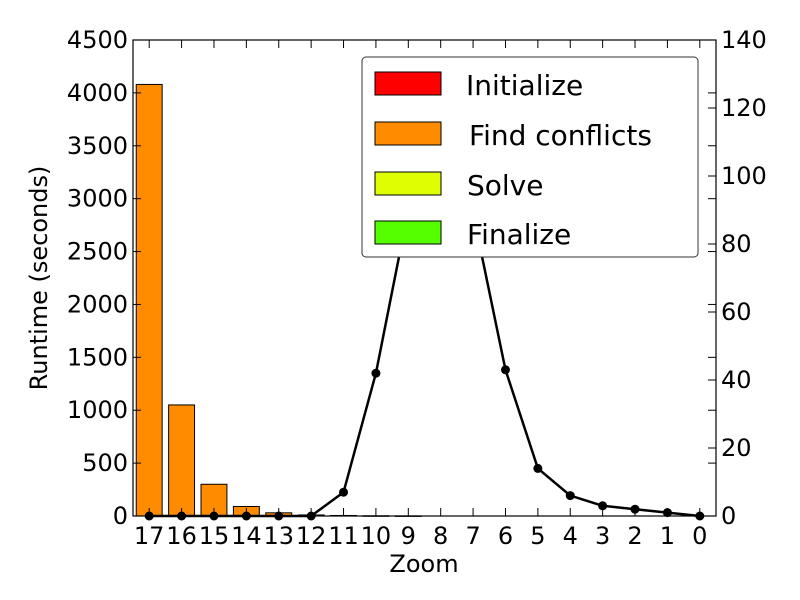 This screenshot has height=600, width=800. What do you see at coordinates (699, 536) in the screenshot?
I see `x-tick-label: 0` at bounding box center [699, 536].